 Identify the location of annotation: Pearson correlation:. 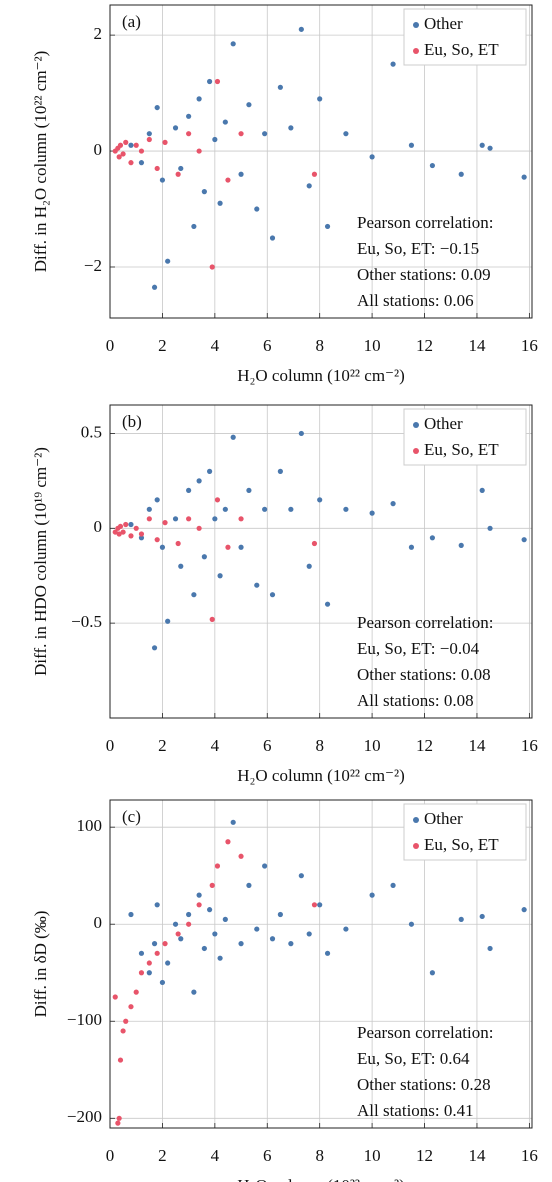
(425, 622).